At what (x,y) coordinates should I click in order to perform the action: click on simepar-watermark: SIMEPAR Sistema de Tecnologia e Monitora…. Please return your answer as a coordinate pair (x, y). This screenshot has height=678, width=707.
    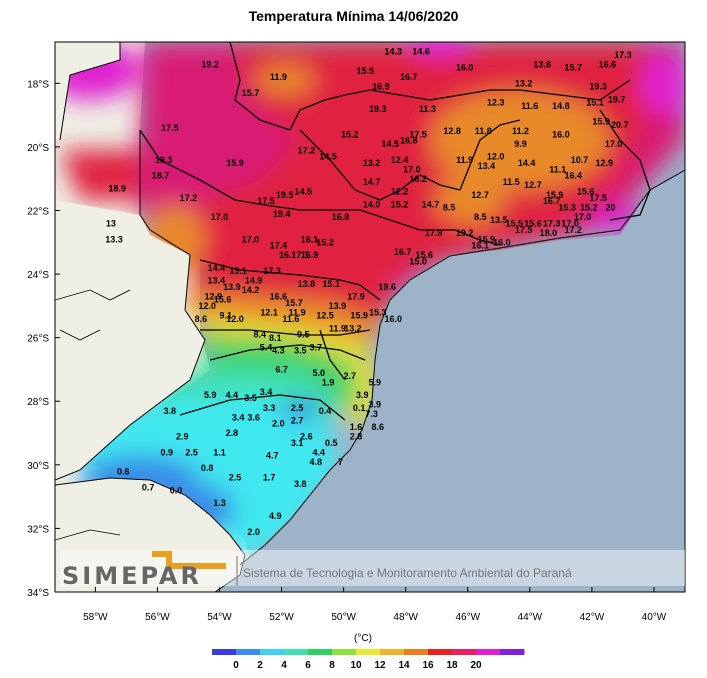
    Looking at the image, I should click on (372, 570).